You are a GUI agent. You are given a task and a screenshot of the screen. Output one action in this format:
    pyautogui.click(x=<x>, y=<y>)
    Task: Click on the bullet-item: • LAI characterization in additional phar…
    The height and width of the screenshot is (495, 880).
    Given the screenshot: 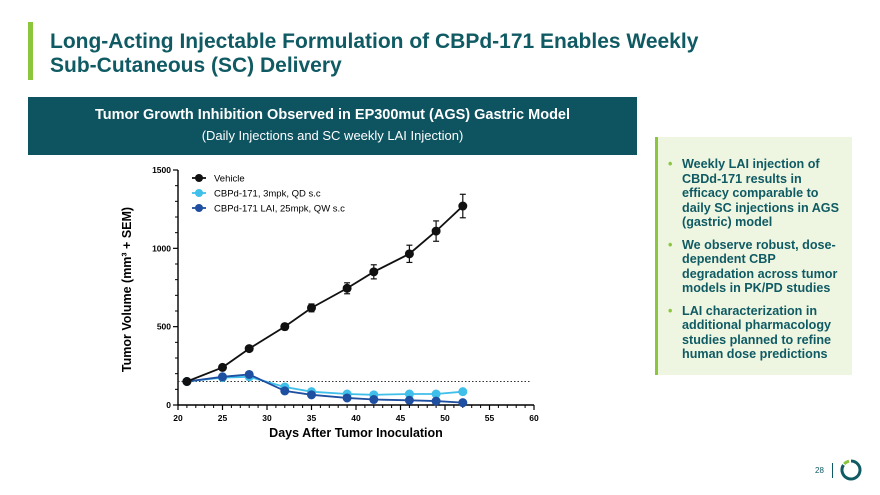 What is the action you would take?
    pyautogui.click(x=755, y=333)
    